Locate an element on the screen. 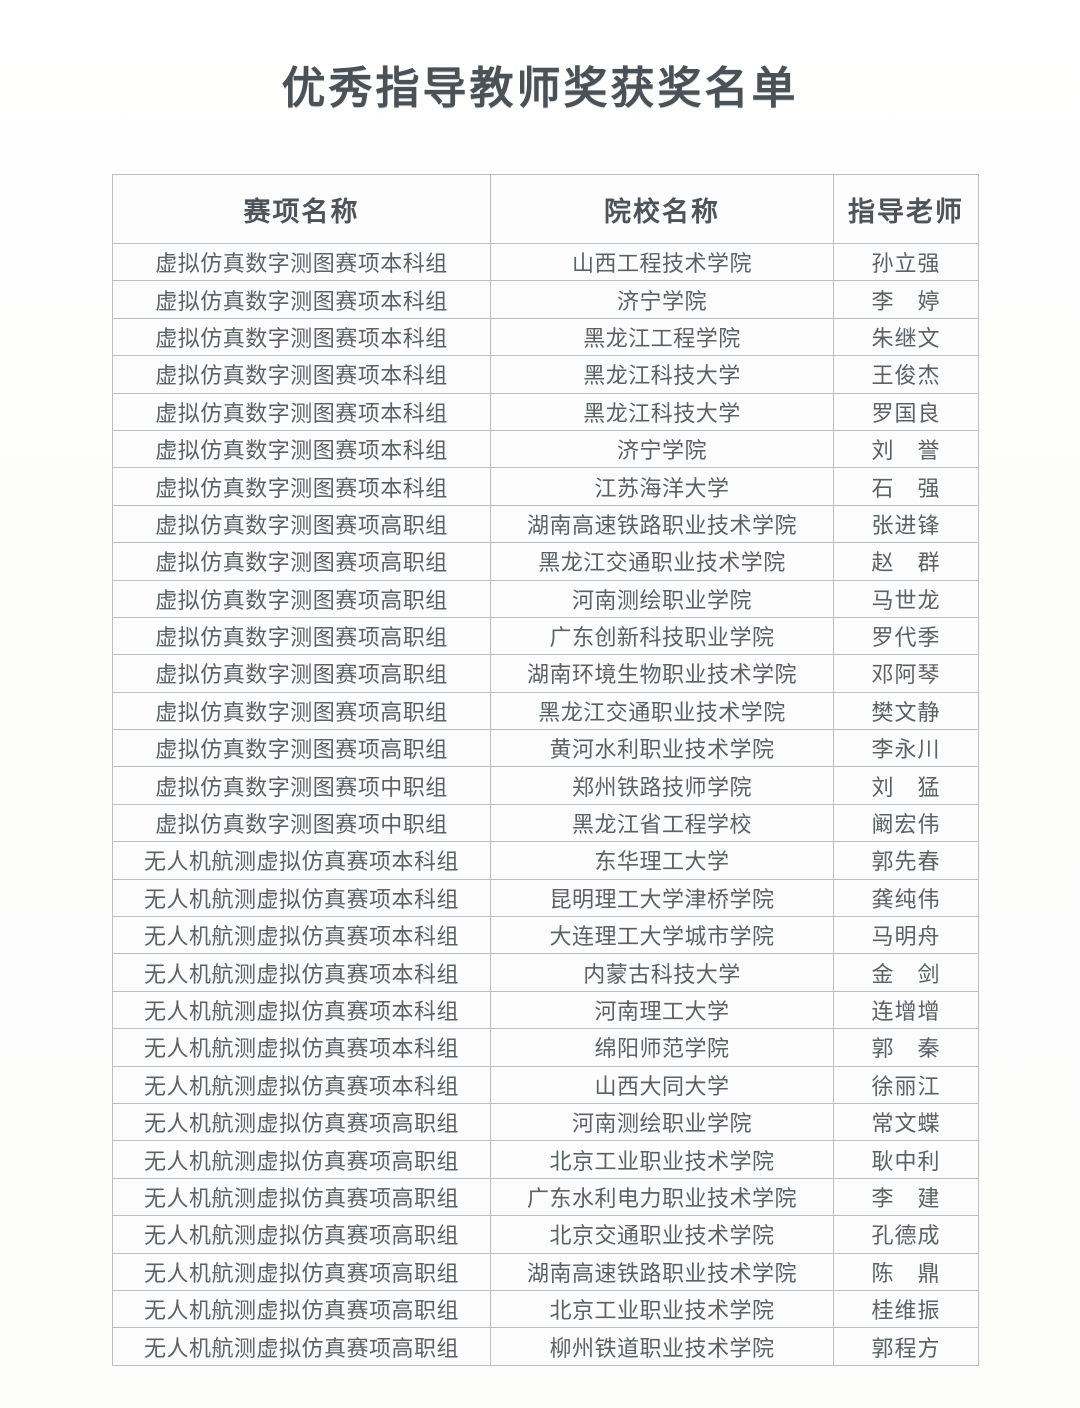  table-row: 无人机航测虚拟仿真赛项高职组 湖南高速铁路职业技术学院陈 鼎 is located at coordinates (545, 1271).